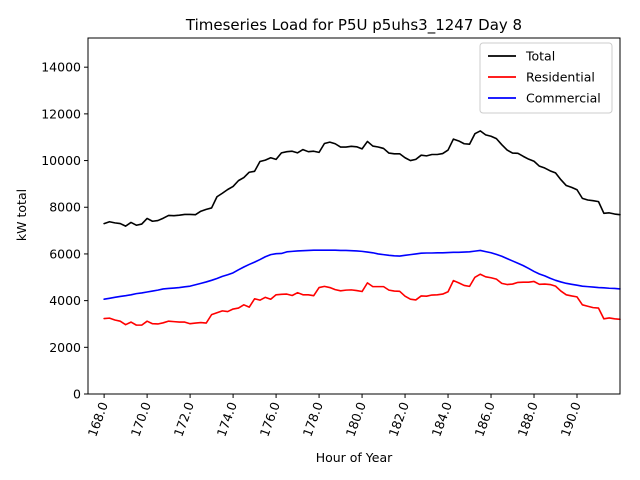  What do you see at coordinates (21, 215) in the screenshot?
I see `y-axis-label: kW total` at bounding box center [21, 215].